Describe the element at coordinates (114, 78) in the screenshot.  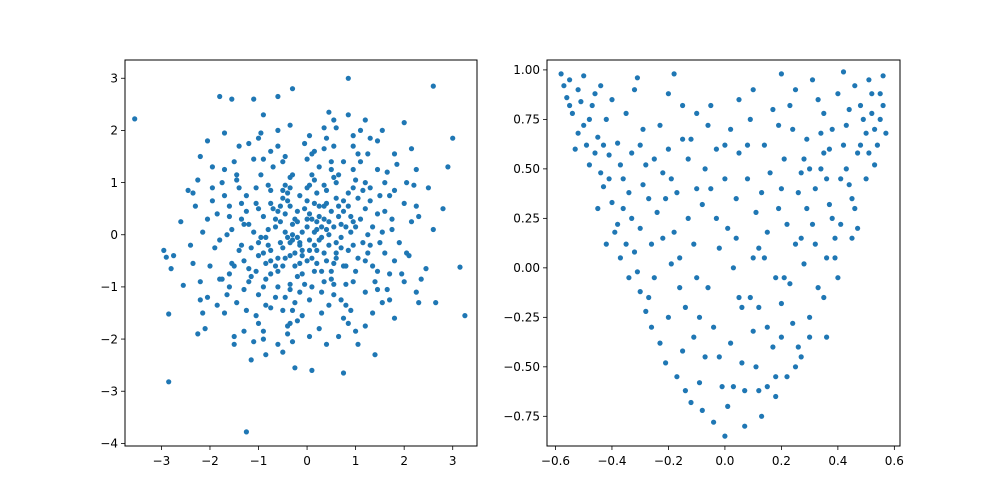
I see `y-tick-label: 3` at that location.